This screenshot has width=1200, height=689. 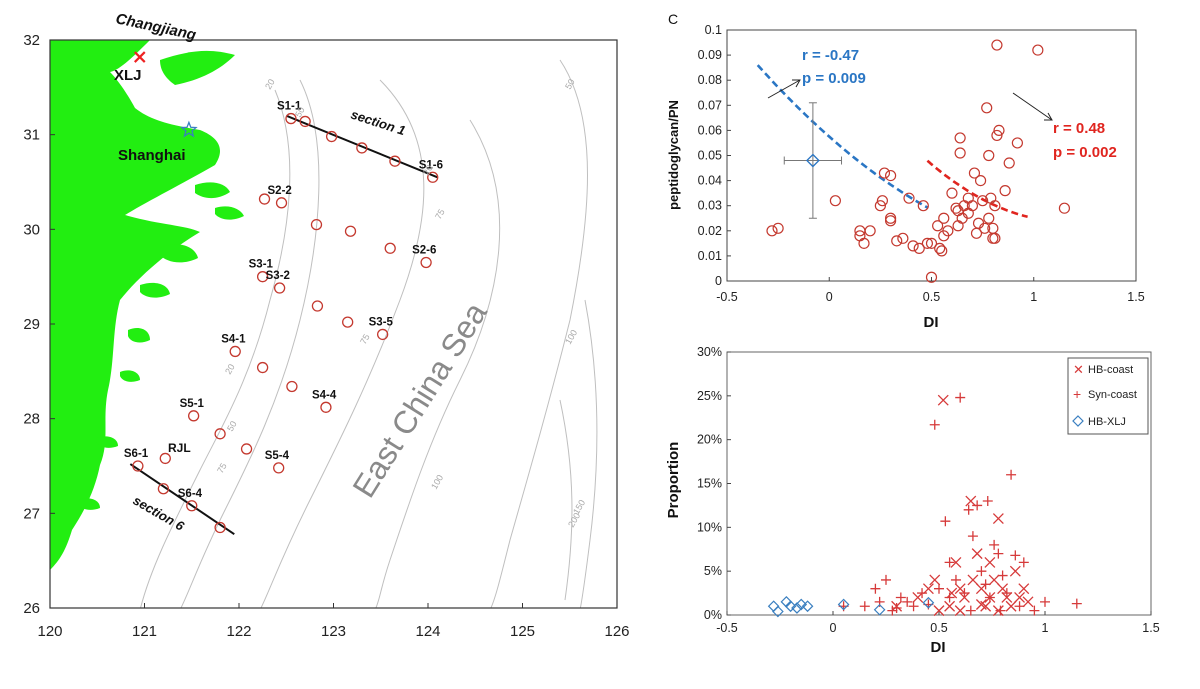 What do you see at coordinates (428, 170) in the screenshot?
I see `isobath-label-20: 20` at bounding box center [428, 170].